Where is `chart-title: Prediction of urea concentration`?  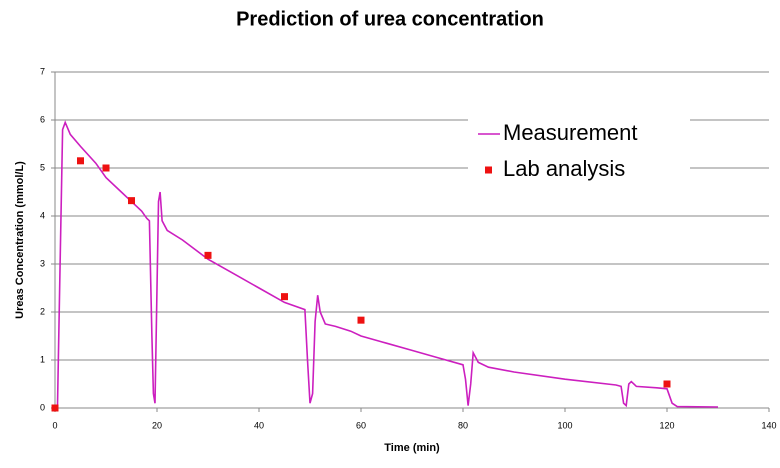
chart-title: Prediction of urea concentration is located at coordinates (390, 19).